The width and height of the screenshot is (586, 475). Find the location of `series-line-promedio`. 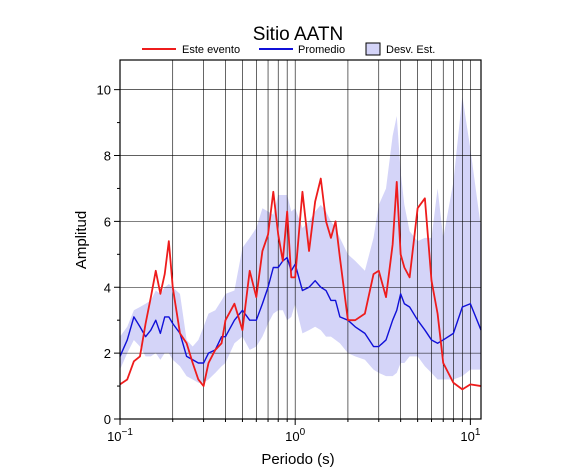

series-line-promedio is located at coordinates (300, 310).